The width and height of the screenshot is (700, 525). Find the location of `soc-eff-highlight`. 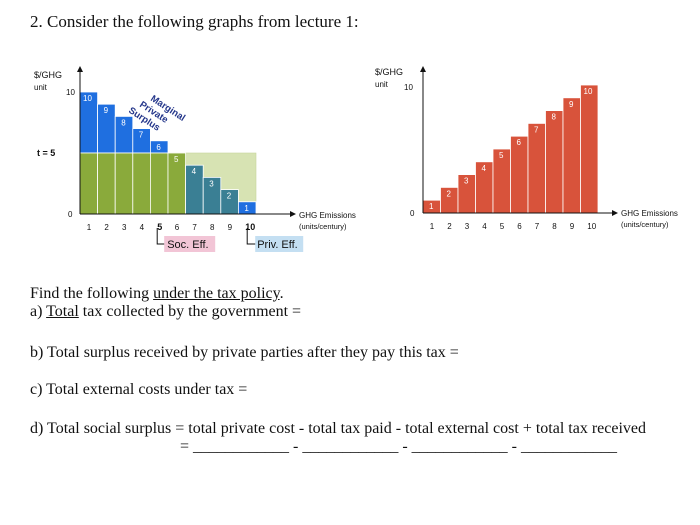

soc-eff-highlight is located at coordinates (190, 244).